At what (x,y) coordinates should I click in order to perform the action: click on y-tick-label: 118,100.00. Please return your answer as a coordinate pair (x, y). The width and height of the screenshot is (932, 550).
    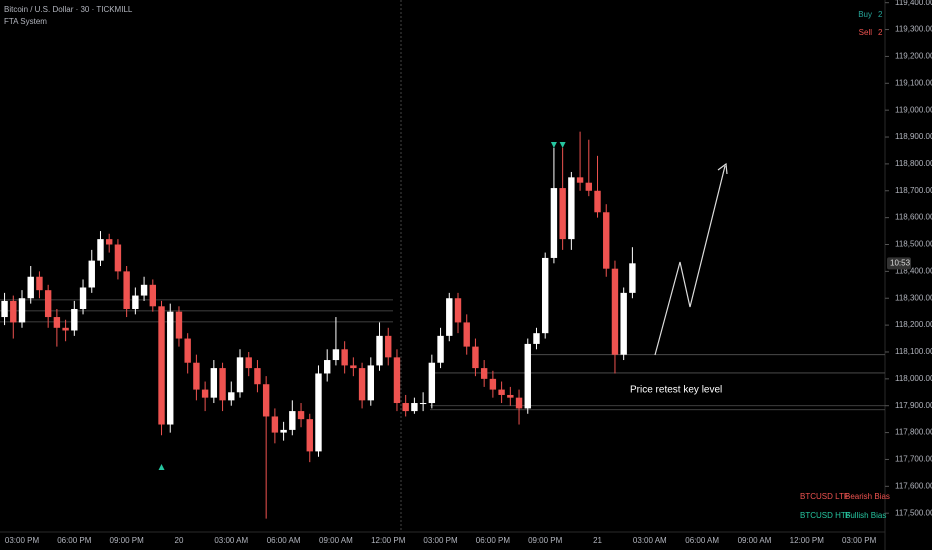
    Looking at the image, I should click on (913, 351).